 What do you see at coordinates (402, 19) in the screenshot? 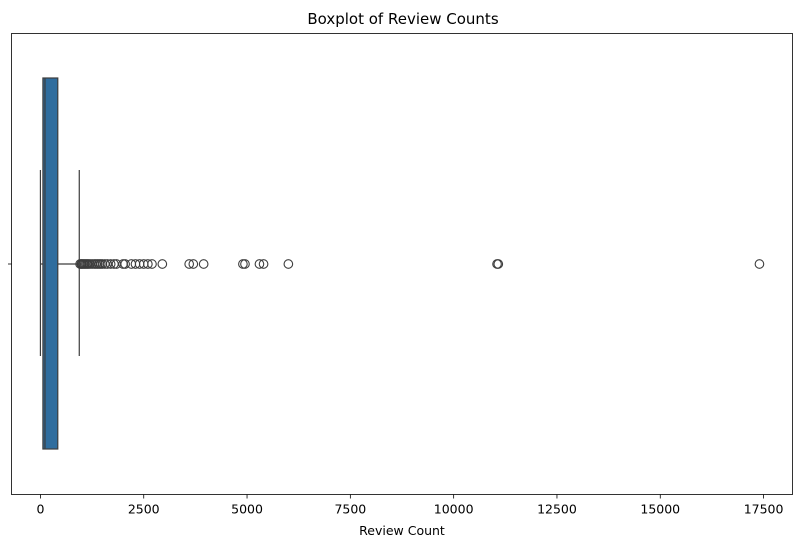
I see `chart-title: Boxplot of Review Counts` at bounding box center [402, 19].